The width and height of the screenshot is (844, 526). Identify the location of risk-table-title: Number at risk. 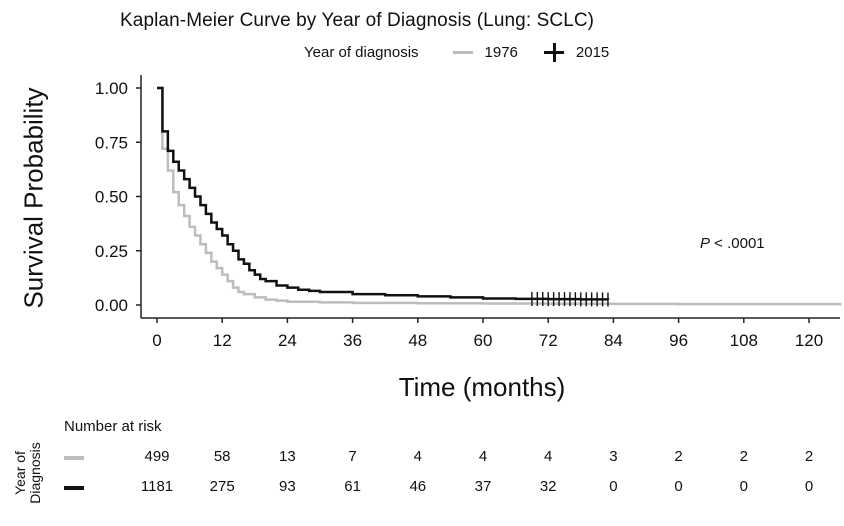
(113, 426).